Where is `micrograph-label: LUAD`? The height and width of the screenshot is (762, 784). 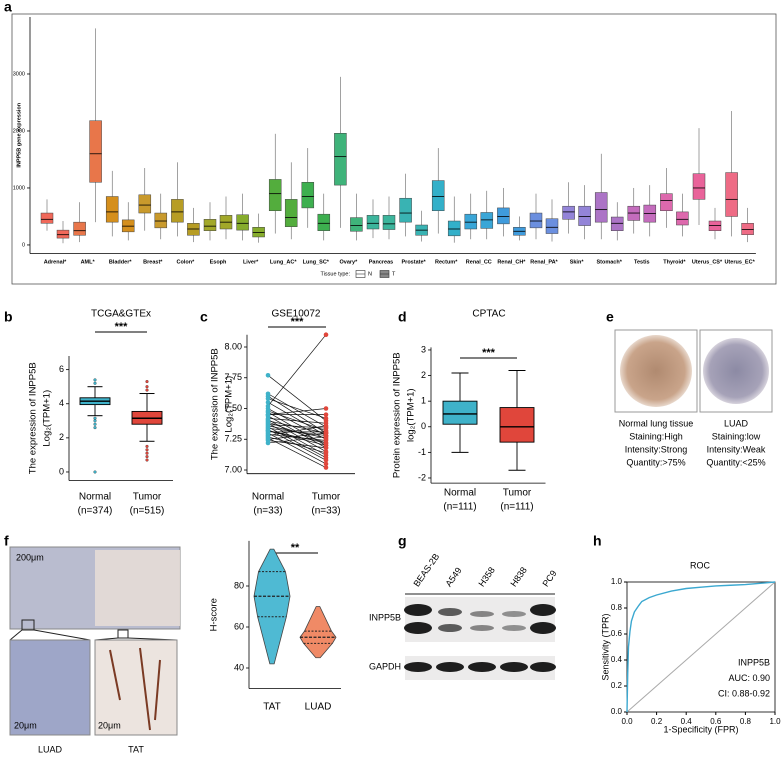
micrograph-label: LUAD is located at coordinates (50, 749).